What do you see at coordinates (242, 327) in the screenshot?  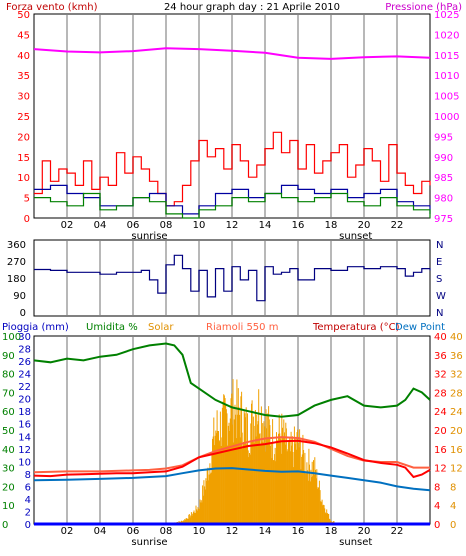 I see `riamoli-label: Riamoli 550 m` at bounding box center [242, 327].